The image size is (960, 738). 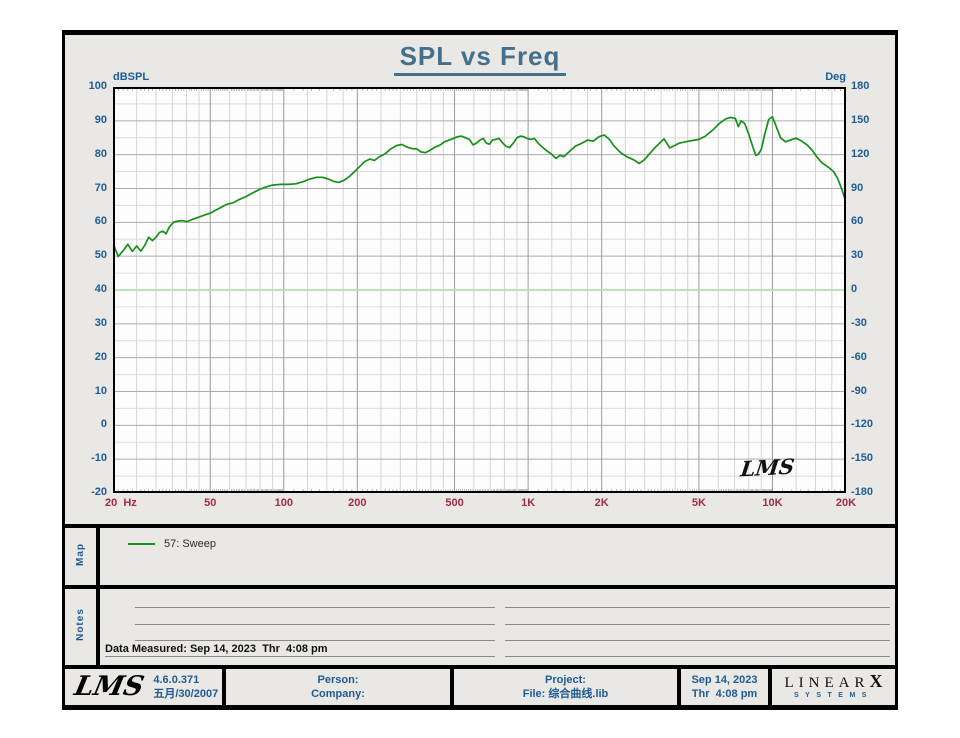 I want to click on left-axis-tick-label: 20, so click(x=100, y=356).